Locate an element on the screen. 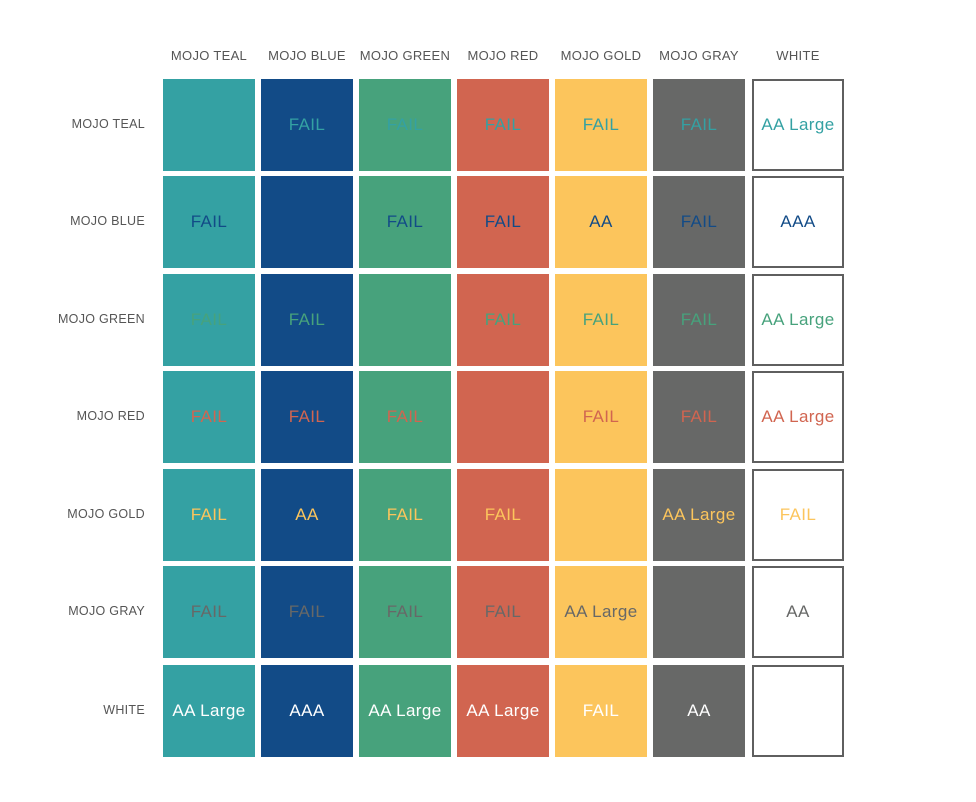  contrast-cell-mojo-red-on-mojo-blue: FAIL is located at coordinates (307, 417).